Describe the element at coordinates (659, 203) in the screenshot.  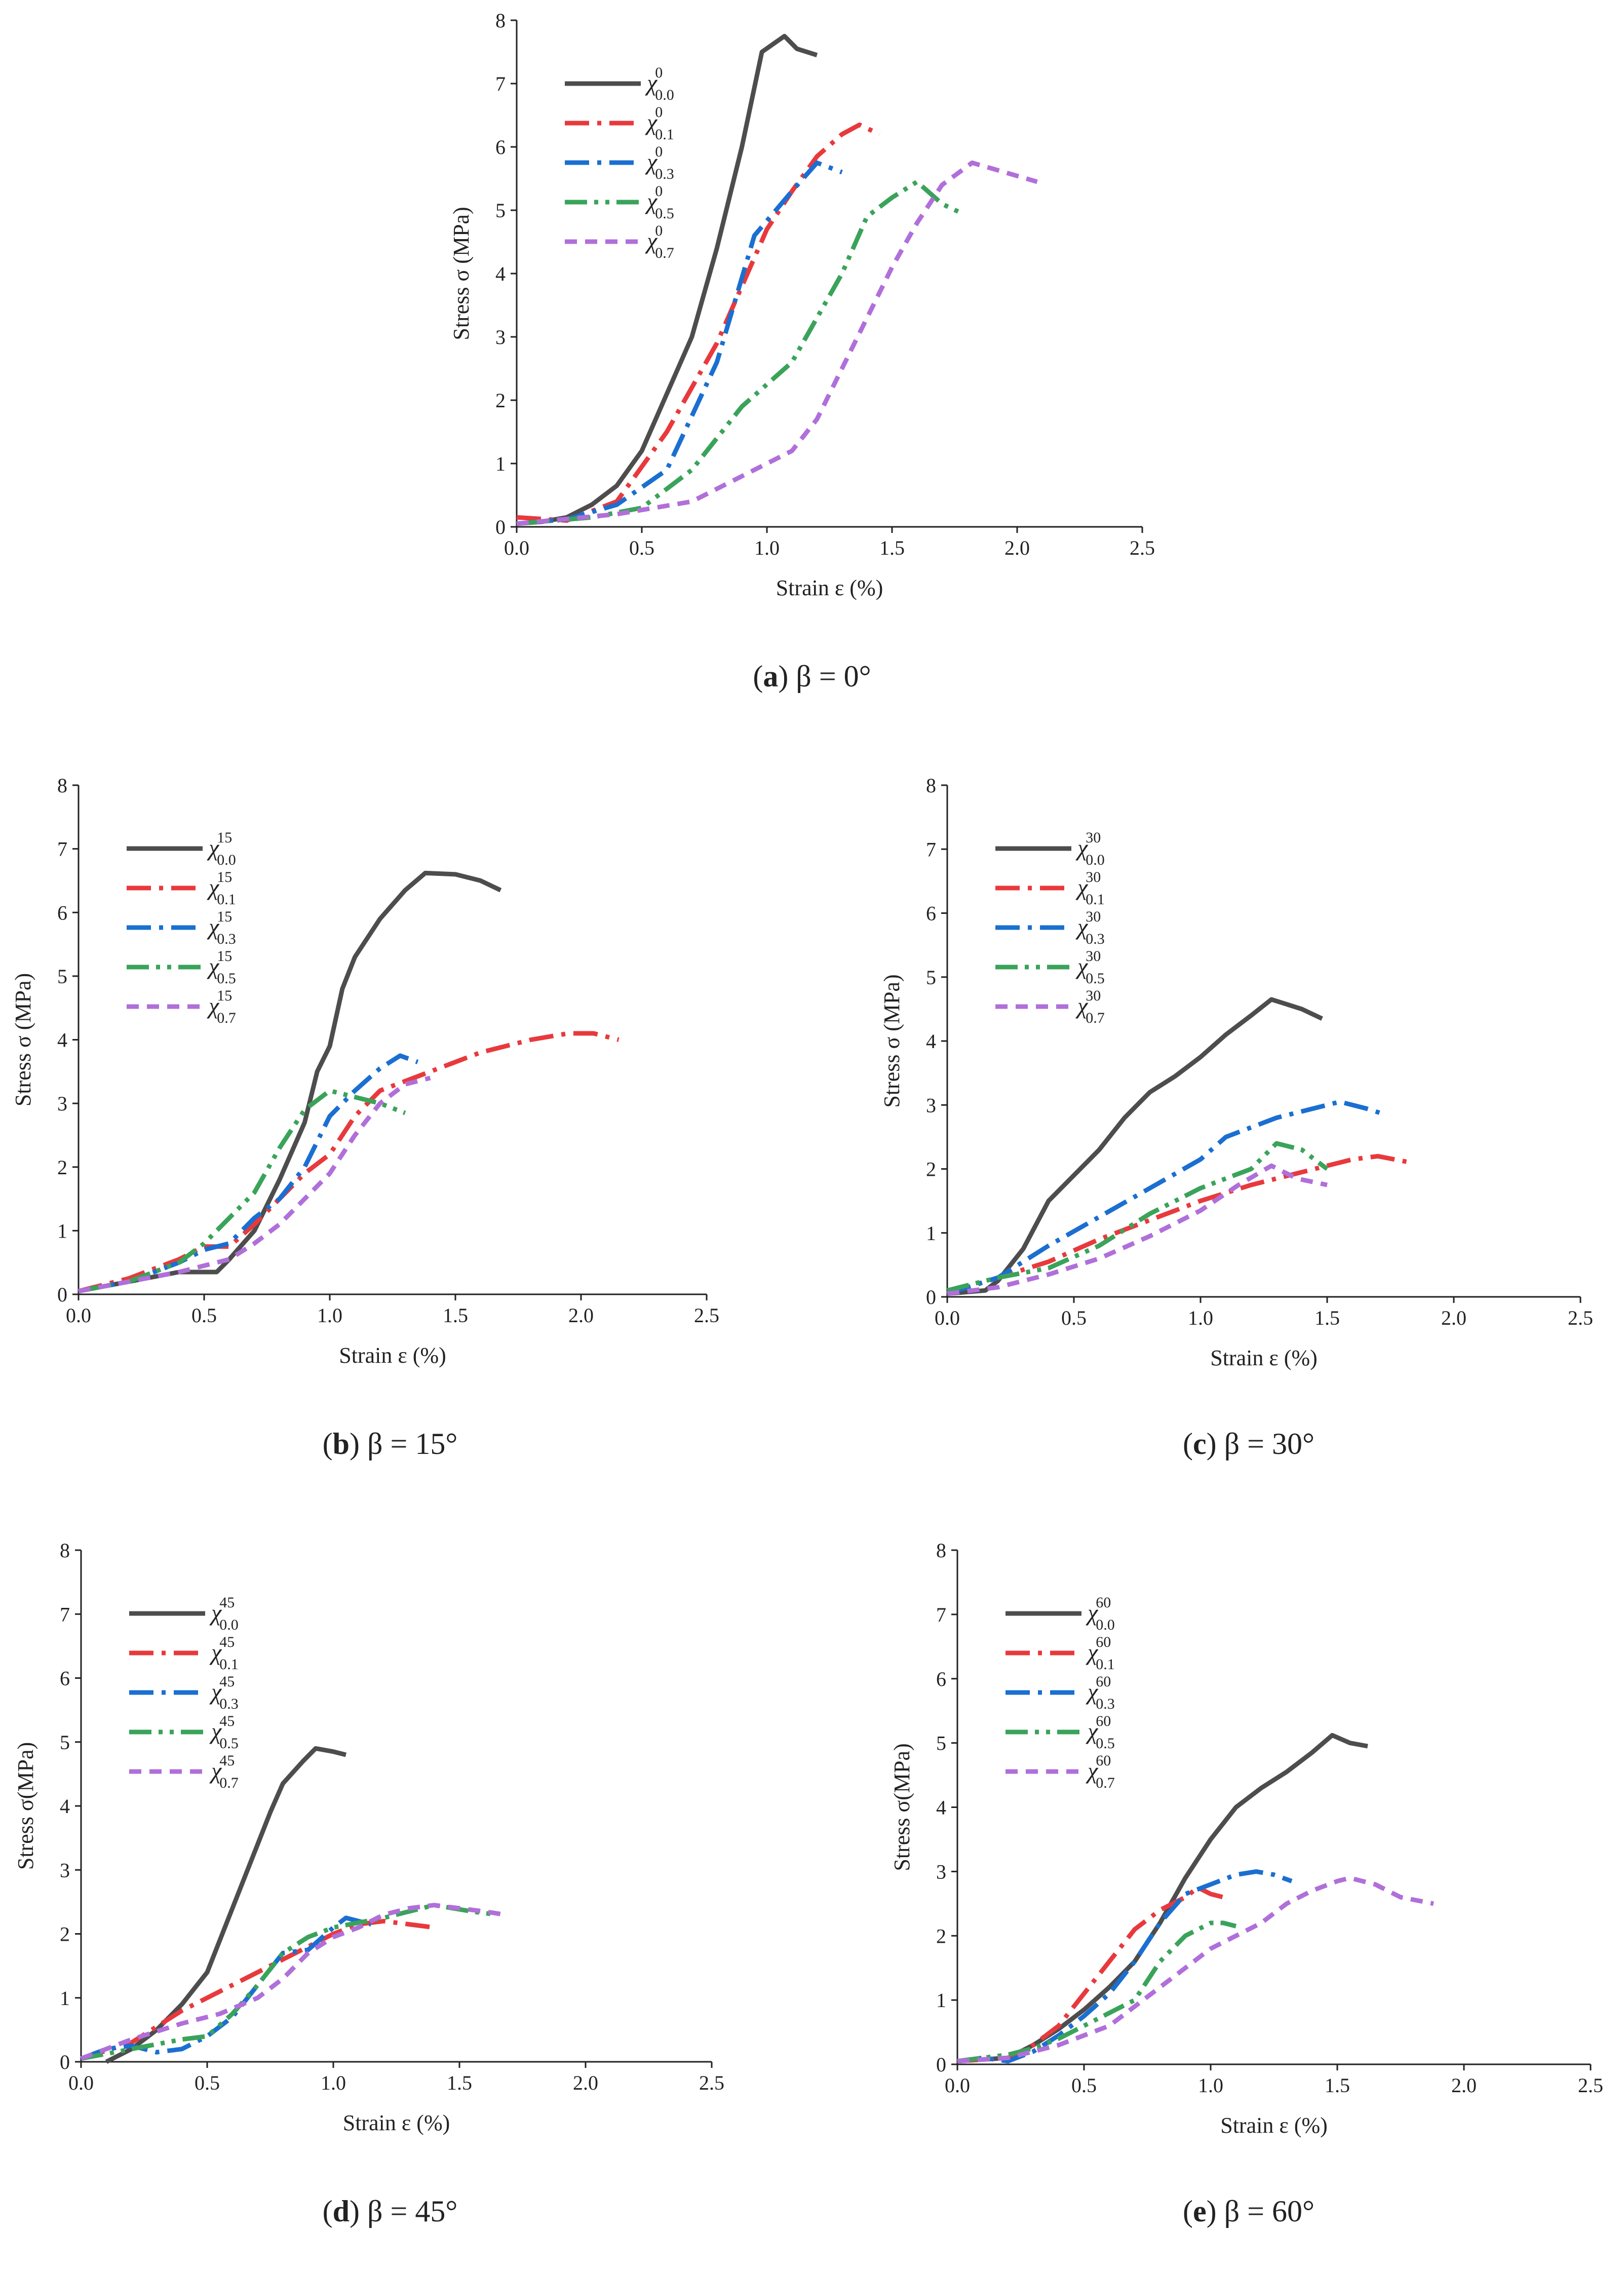
I see `legend-label: χ0 0.5` at that location.